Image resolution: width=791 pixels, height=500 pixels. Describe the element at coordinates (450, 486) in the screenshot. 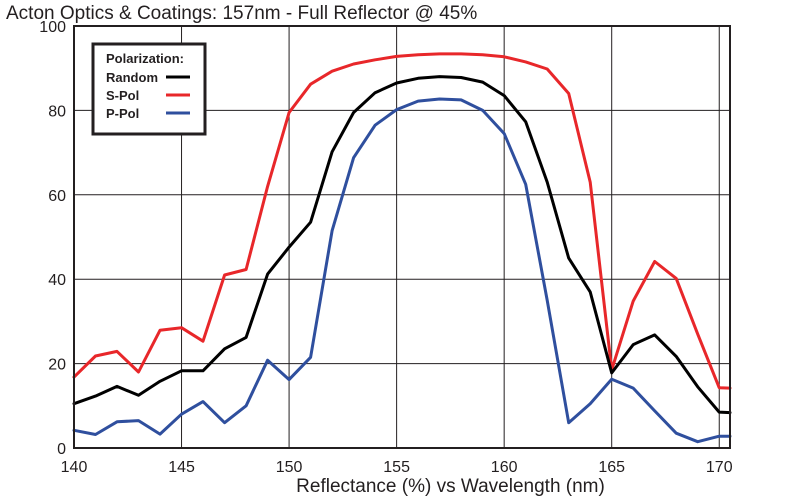

I see `x-axis-label: Reflectance (%) vs Wavelength (nm)` at that location.